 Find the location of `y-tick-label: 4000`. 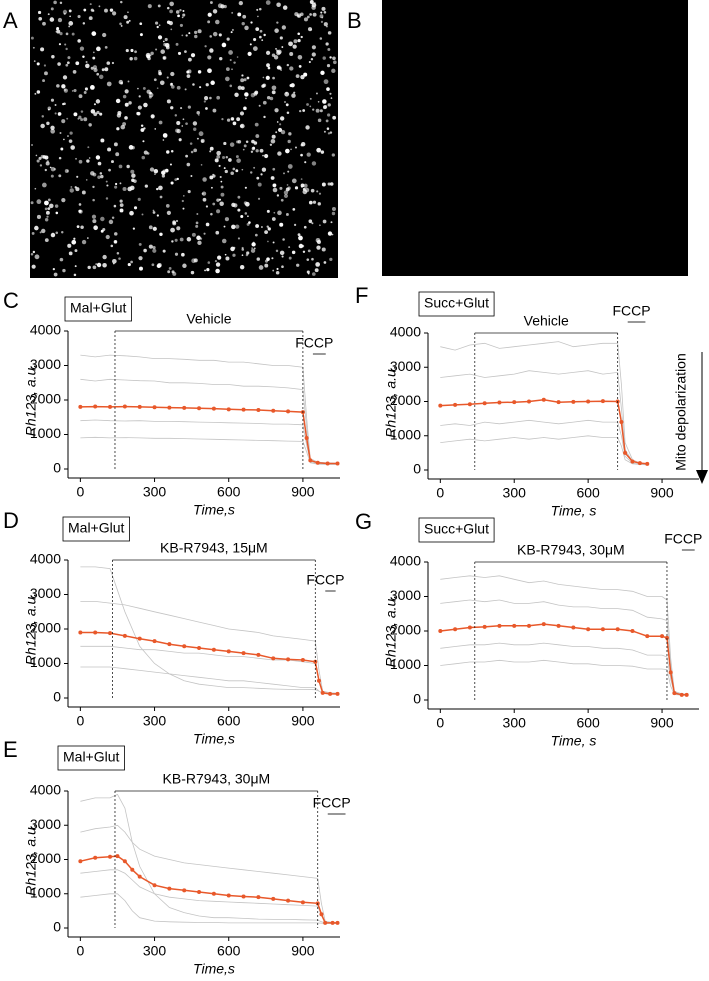

y-tick-label: 4000 is located at coordinates (405, 332).